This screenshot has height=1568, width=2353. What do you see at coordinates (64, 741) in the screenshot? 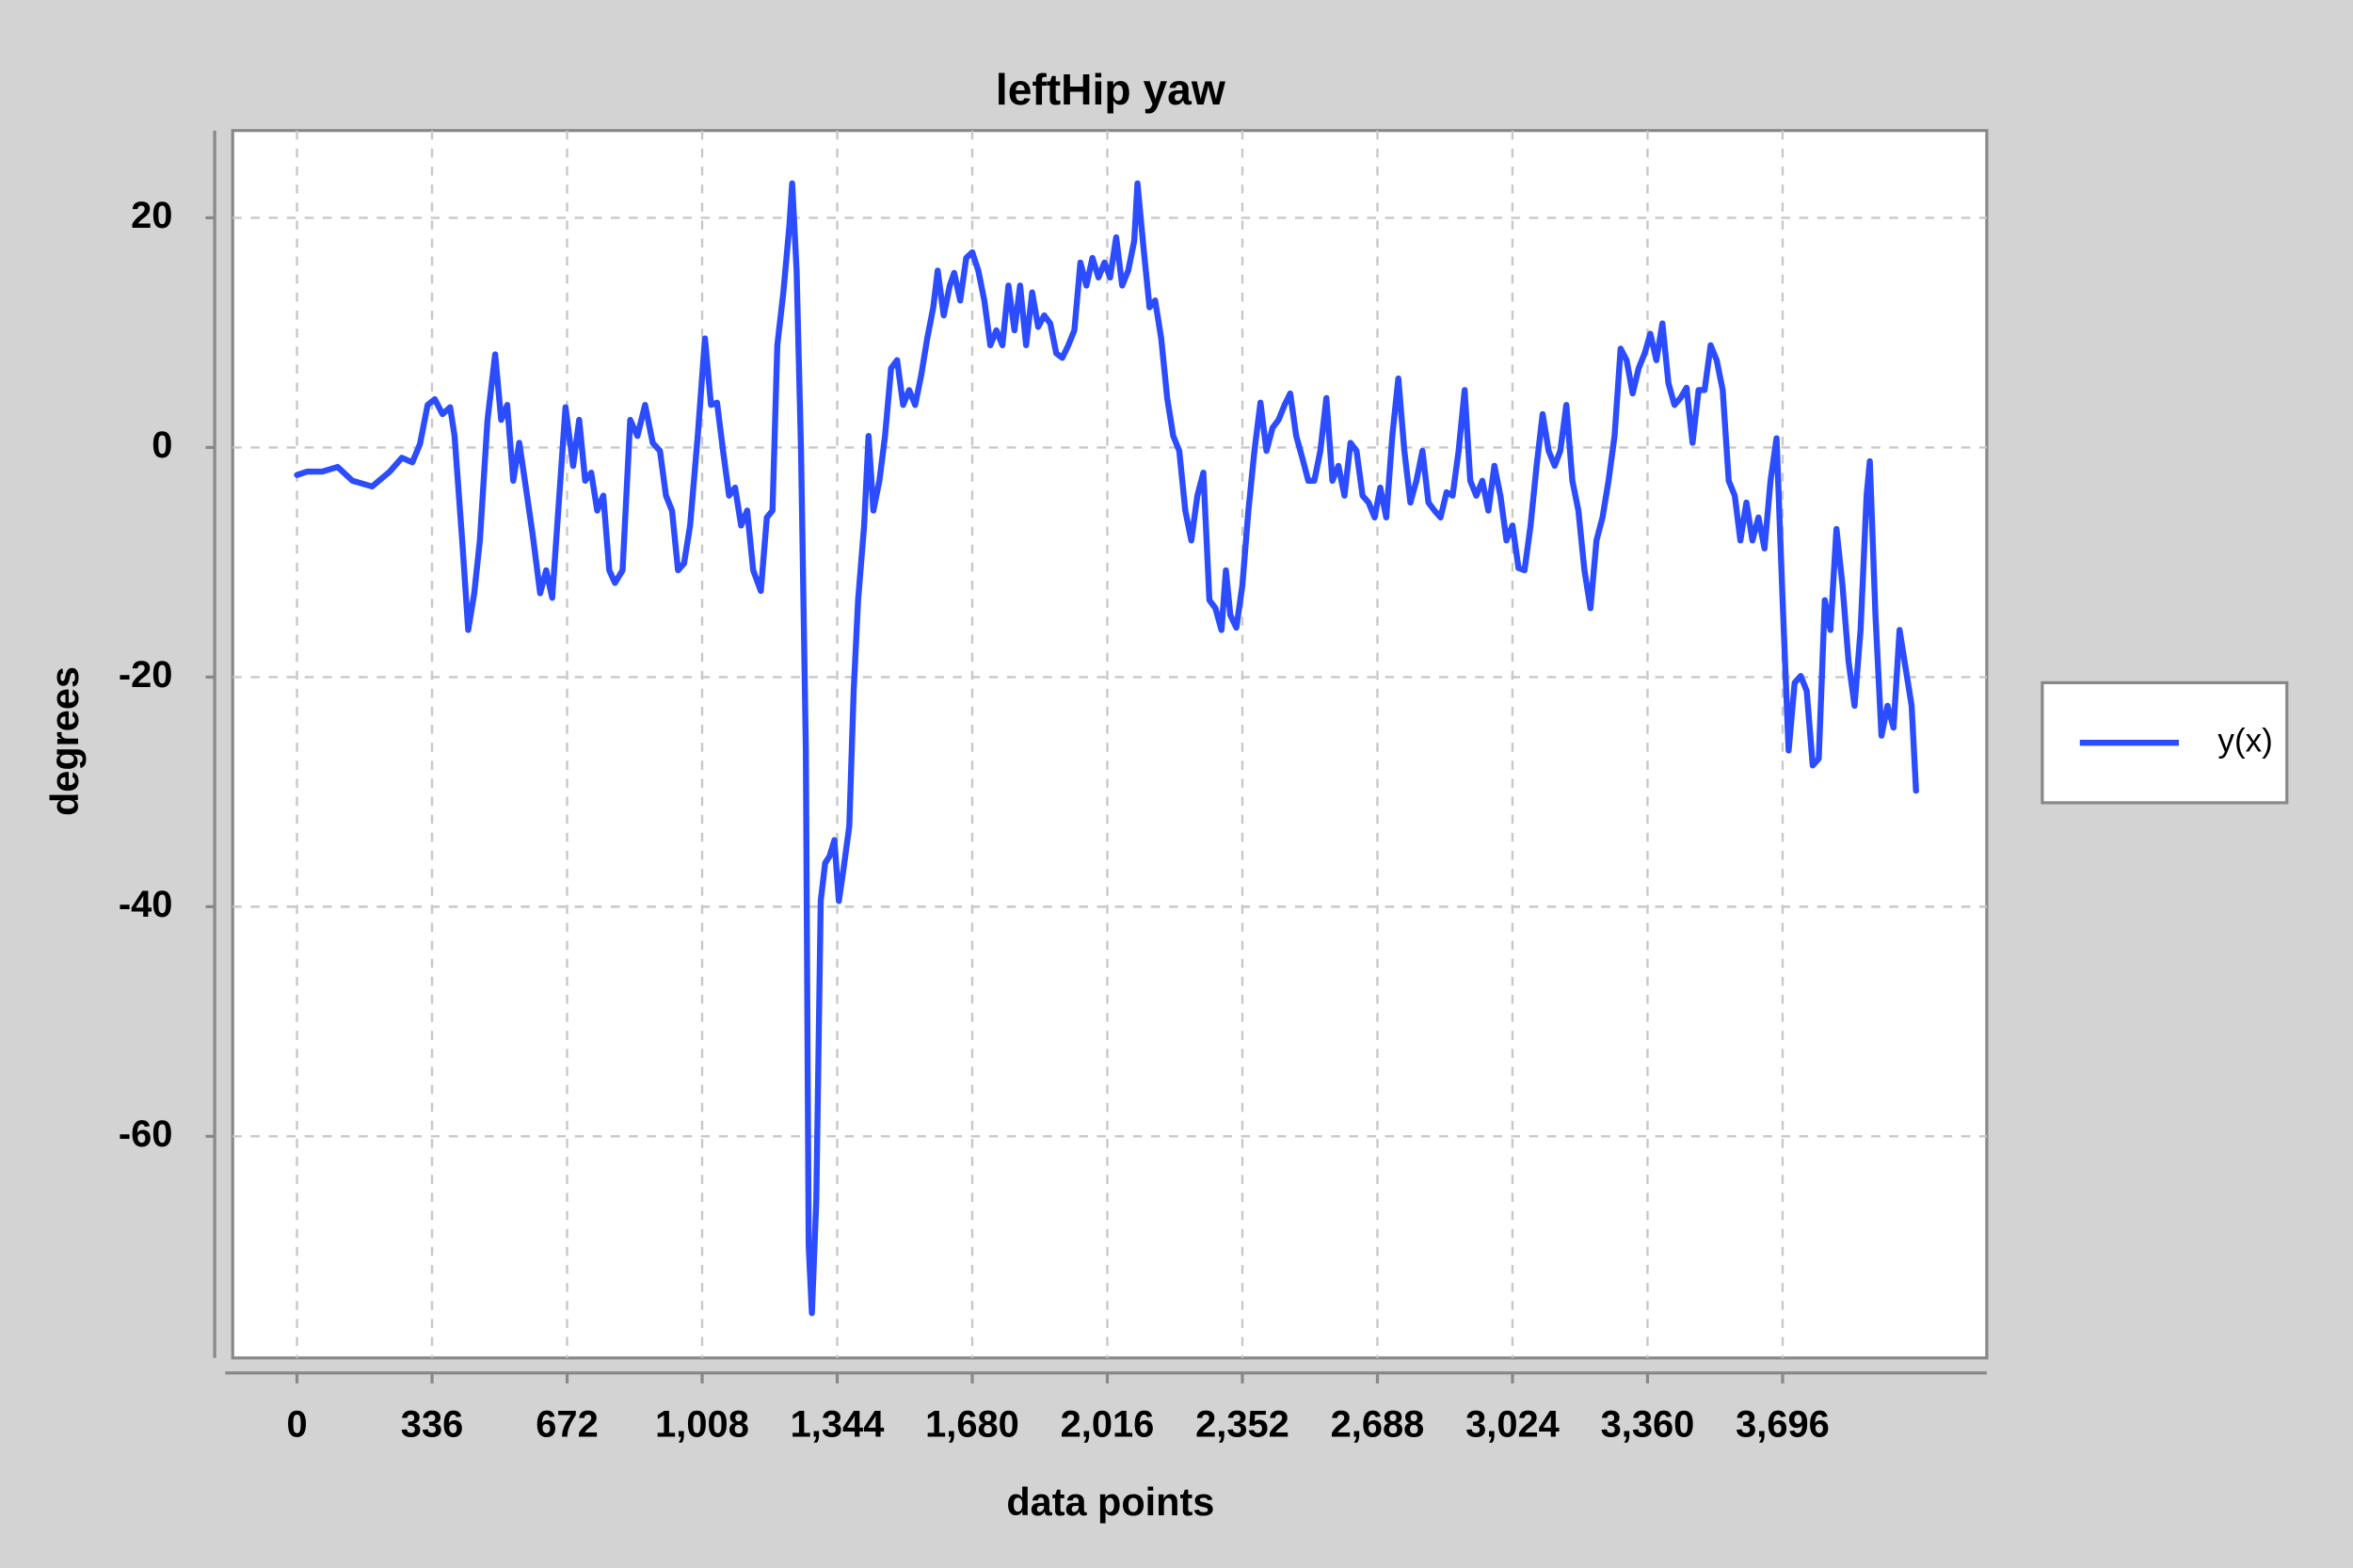
I see `y-axis-label: degrees` at bounding box center [64, 741].